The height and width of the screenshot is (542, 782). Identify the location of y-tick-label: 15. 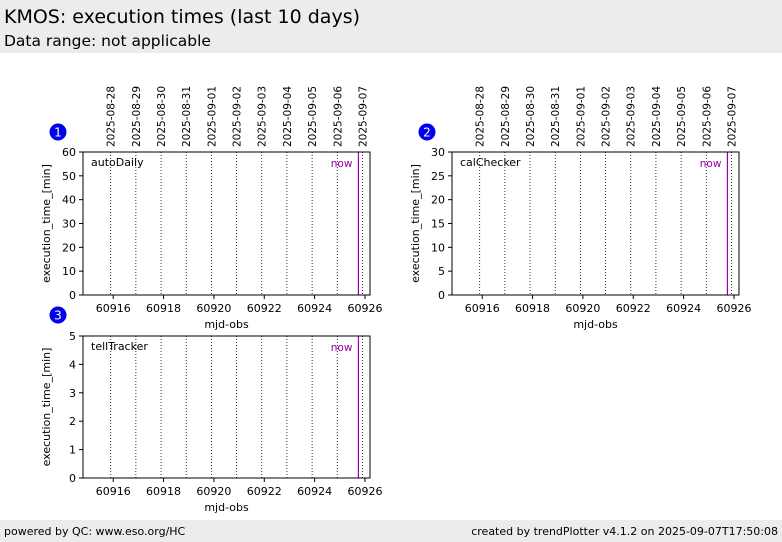
(438, 224).